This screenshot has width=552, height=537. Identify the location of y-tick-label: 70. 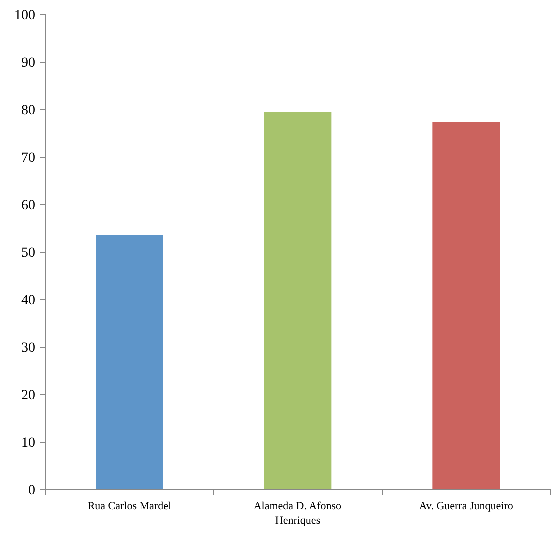
(29, 158).